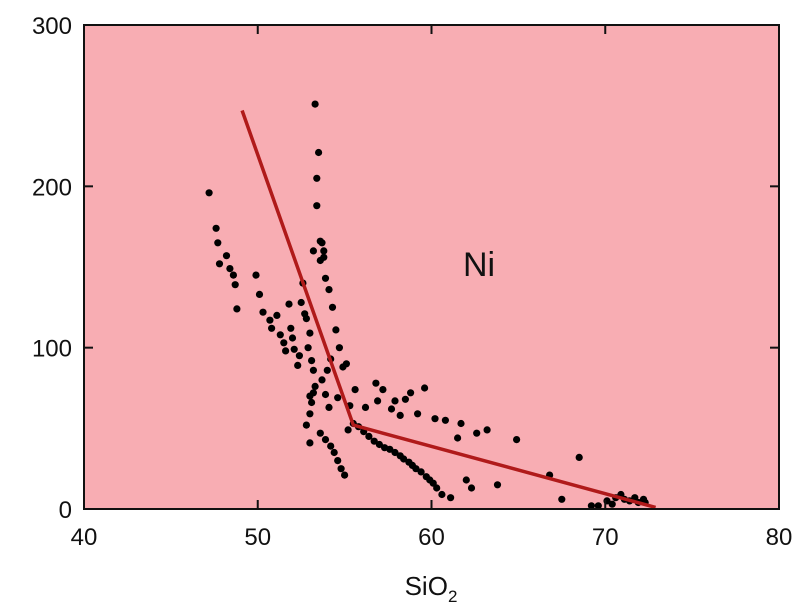  What do you see at coordinates (605, 537) in the screenshot?
I see `x-tick-label: 70` at bounding box center [605, 537].